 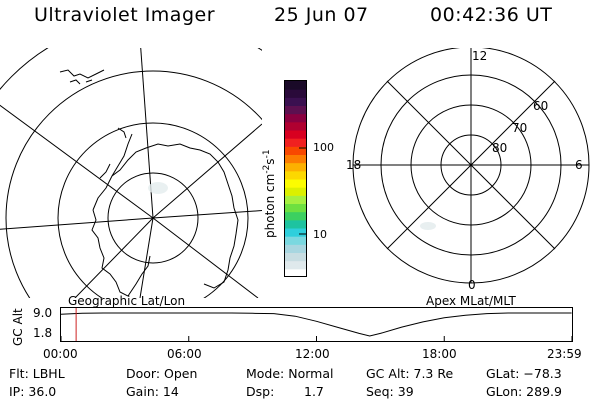 What do you see at coordinates (260, 391) in the screenshot?
I see `info-dsp-label: Dsp:` at bounding box center [260, 391].